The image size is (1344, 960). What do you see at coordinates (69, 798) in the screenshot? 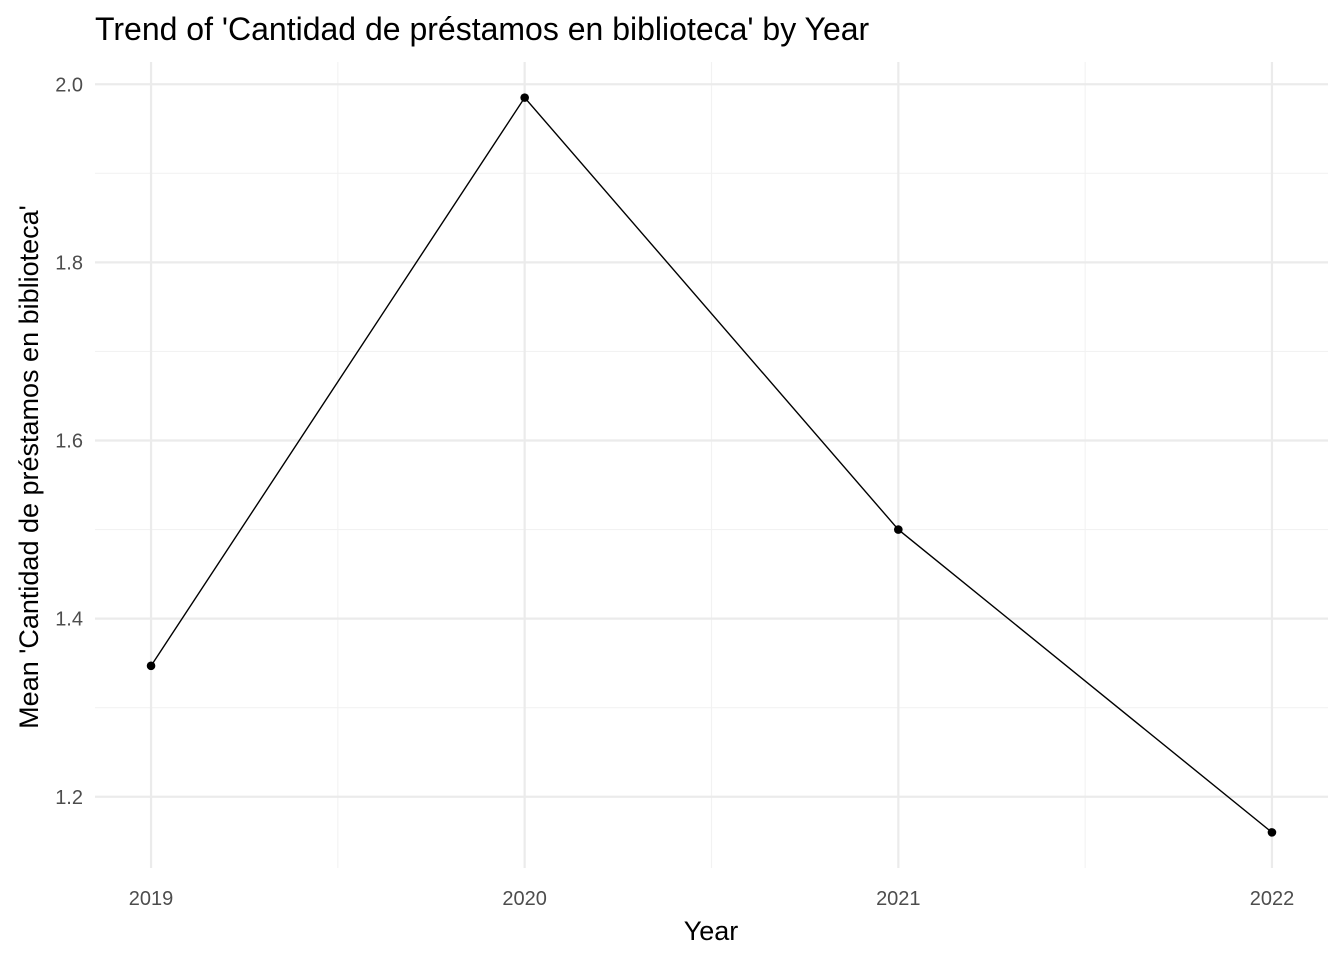
I see `y-tick-label: 1.2` at bounding box center [69, 798].